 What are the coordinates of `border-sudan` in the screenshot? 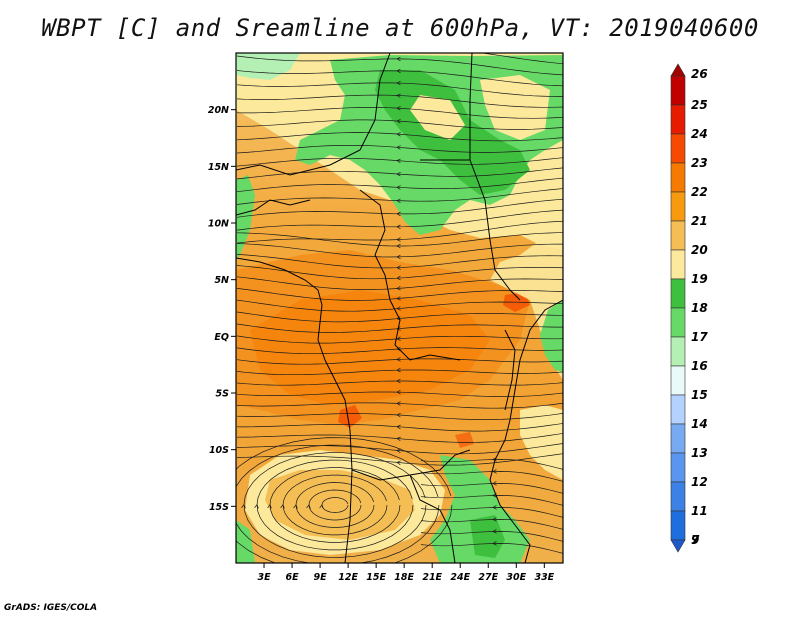 It's located at (446, 107).